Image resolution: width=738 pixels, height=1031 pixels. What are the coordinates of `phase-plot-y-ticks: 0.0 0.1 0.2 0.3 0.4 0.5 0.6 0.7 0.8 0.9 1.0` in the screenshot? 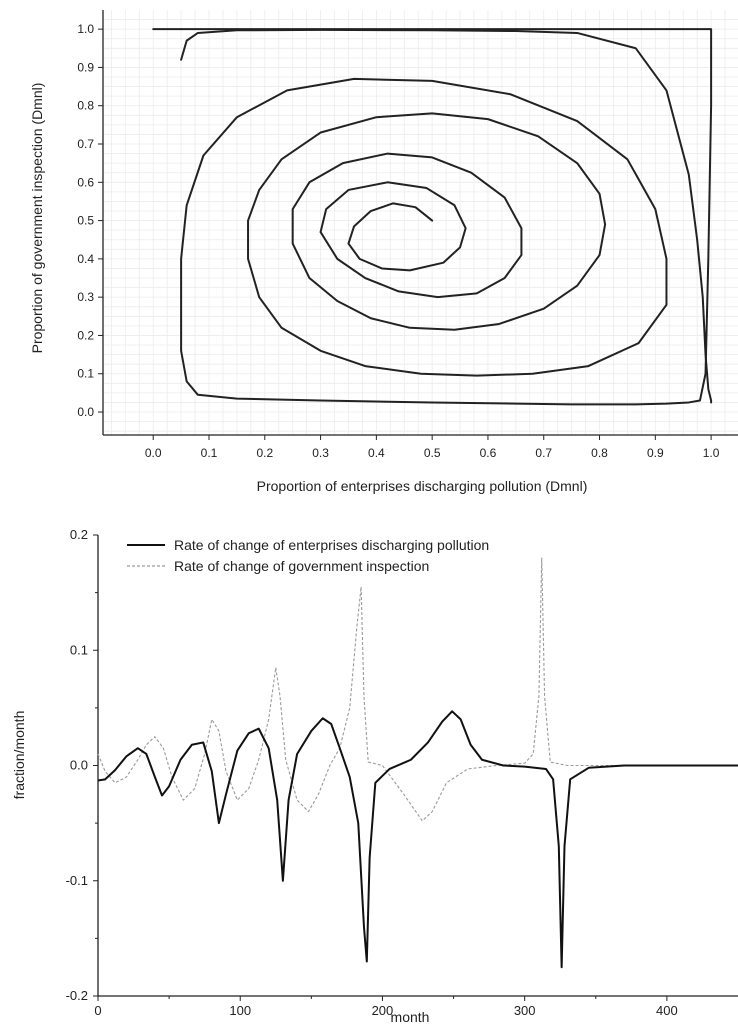 It's located at (90, 220).